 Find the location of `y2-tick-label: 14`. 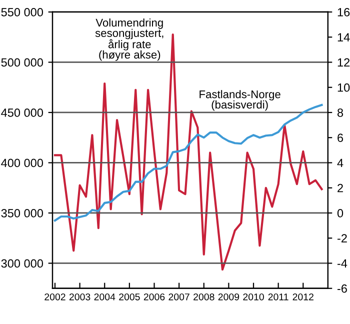

y2-tick-label: 14 is located at coordinates (344, 37).